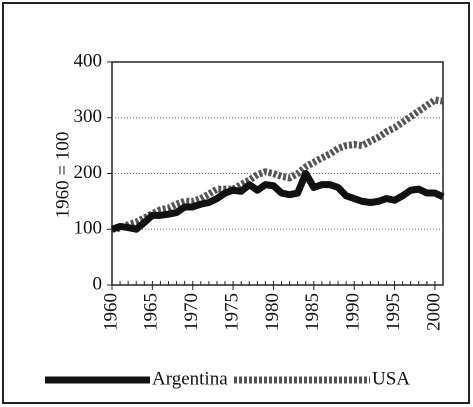  Describe the element at coordinates (190, 378) in the screenshot. I see `legend-label: Argentina` at that location.